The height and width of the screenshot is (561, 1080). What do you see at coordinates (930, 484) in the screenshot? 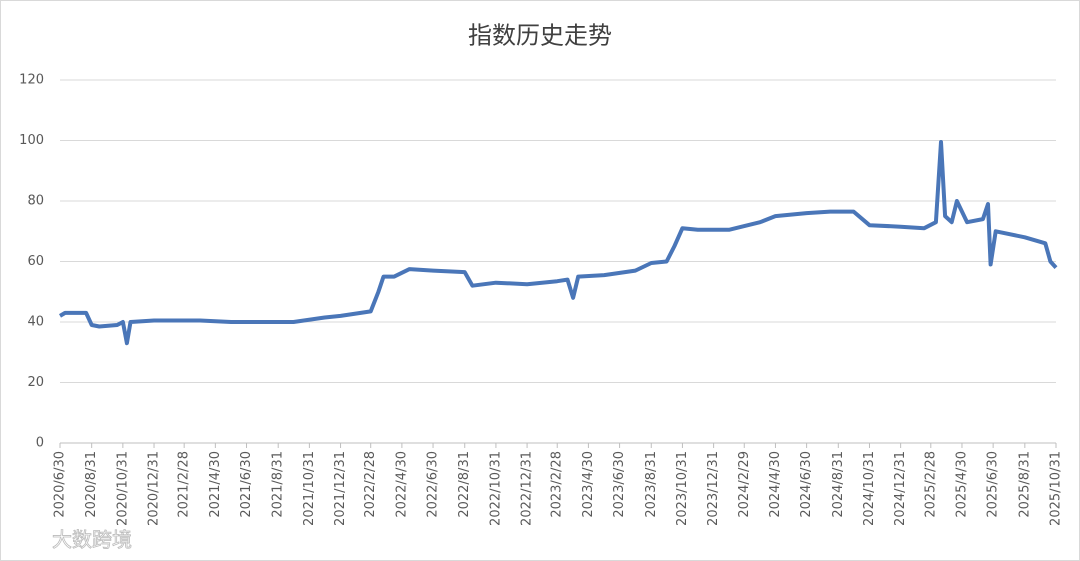
I see `x-tick-label: 2025/2/28` at bounding box center [930, 484].